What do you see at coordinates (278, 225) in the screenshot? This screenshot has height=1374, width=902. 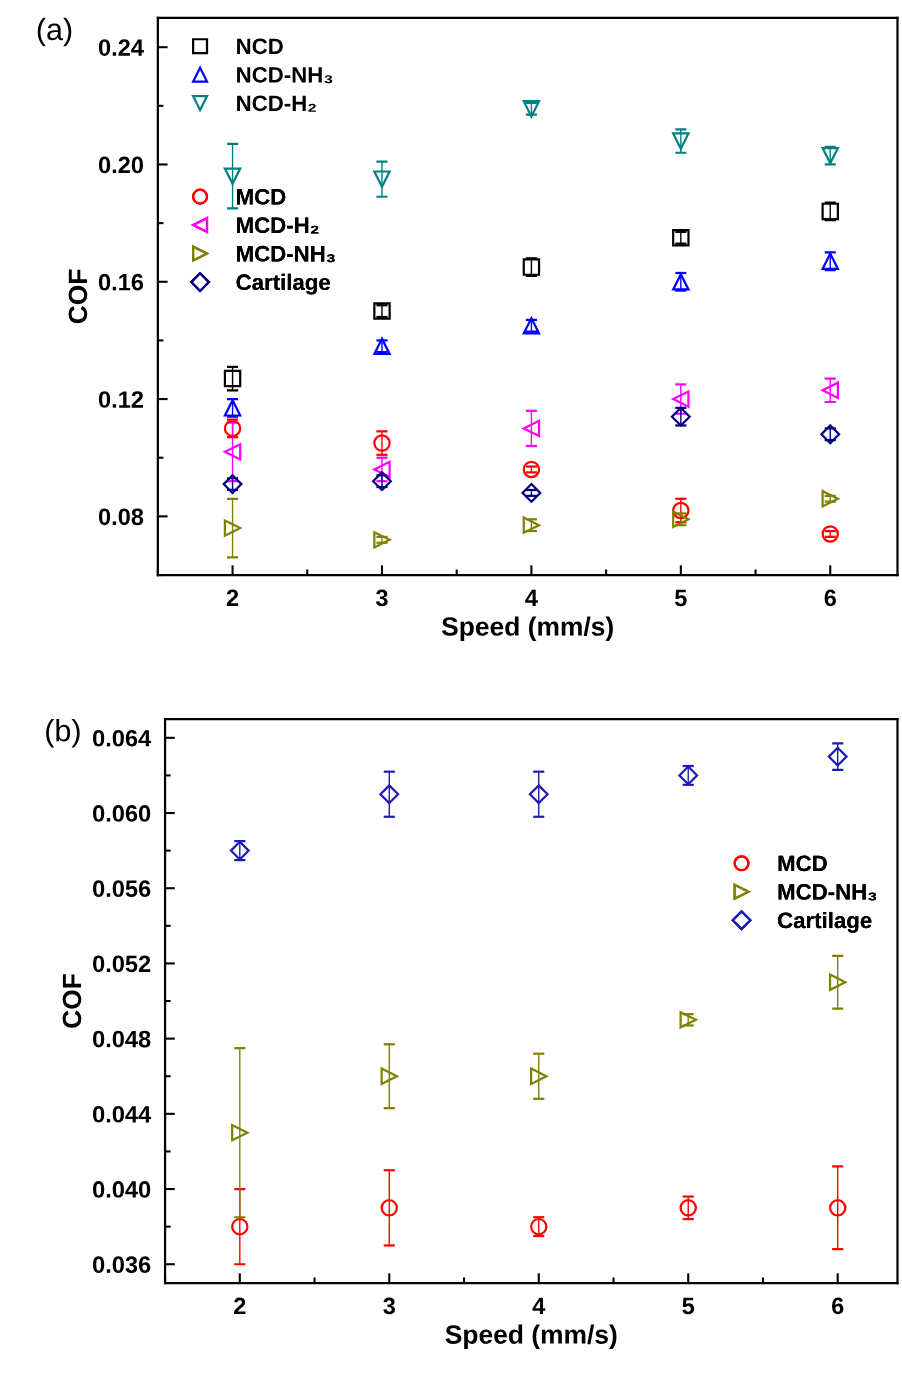 I see `legend-label: MCD-H₂` at bounding box center [278, 225].